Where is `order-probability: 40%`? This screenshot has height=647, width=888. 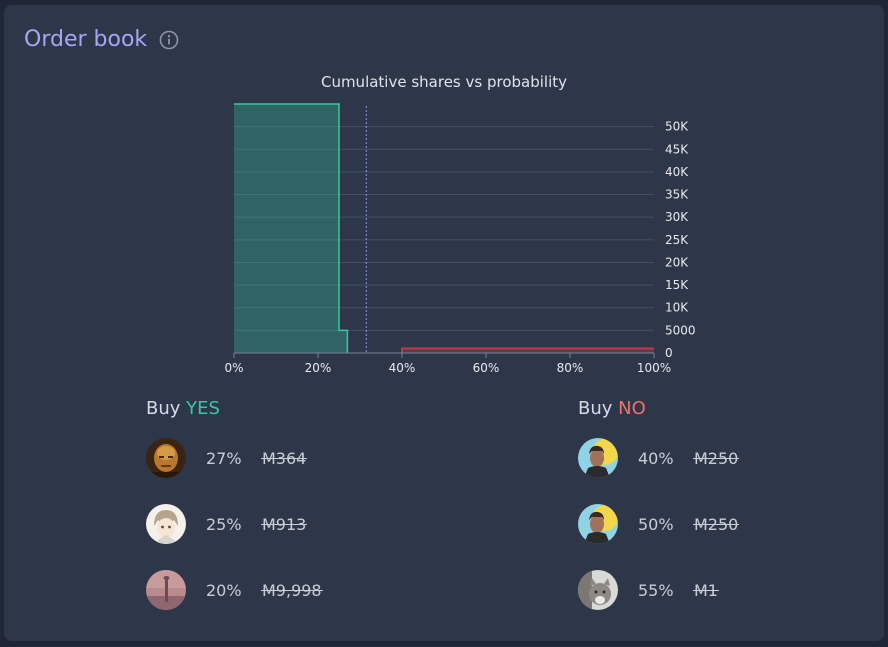
order-probability: 40% is located at coordinates (656, 458).